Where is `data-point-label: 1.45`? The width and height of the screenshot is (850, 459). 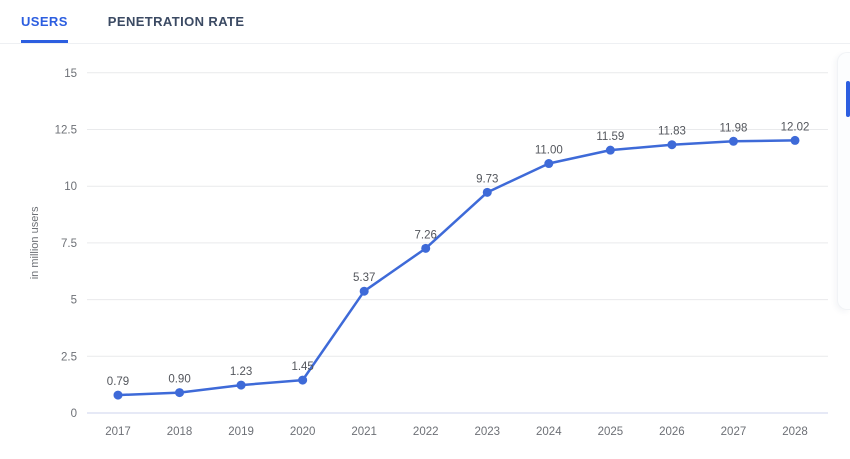 data-point-label: 1.45 is located at coordinates (302, 367).